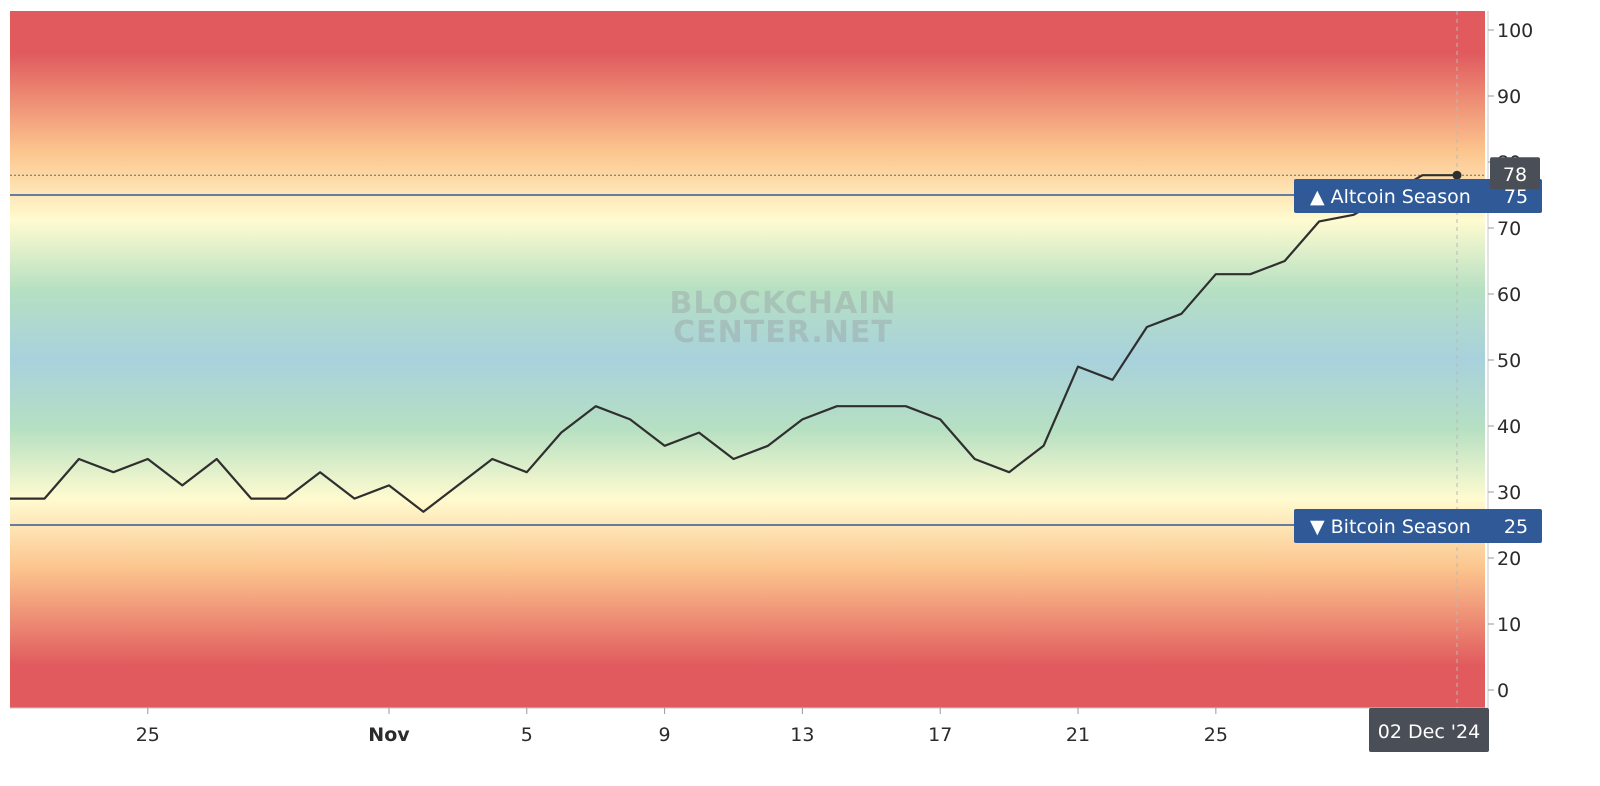 Image resolution: width=1600 pixels, height=786 pixels. What do you see at coordinates (1503, 691) in the screenshot?
I see `y-tick-label: 0` at bounding box center [1503, 691].